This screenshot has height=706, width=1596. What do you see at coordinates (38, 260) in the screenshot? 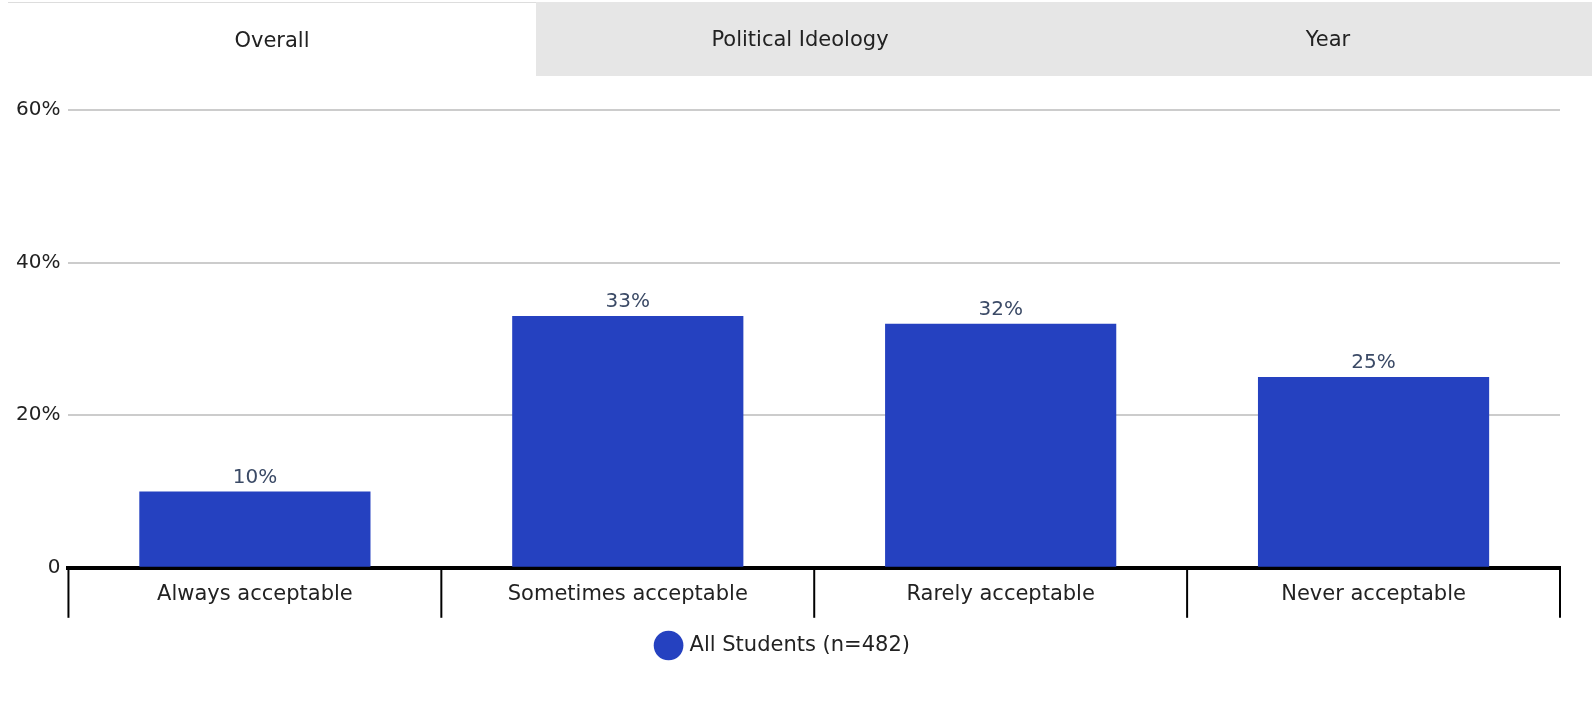
I see `y-tick-label: 40%` at bounding box center [38, 260].